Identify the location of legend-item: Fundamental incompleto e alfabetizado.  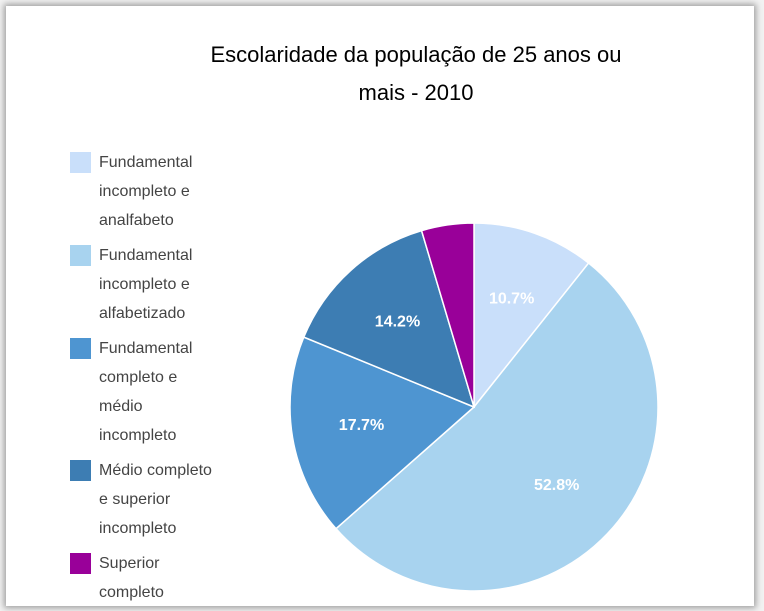
(144, 284).